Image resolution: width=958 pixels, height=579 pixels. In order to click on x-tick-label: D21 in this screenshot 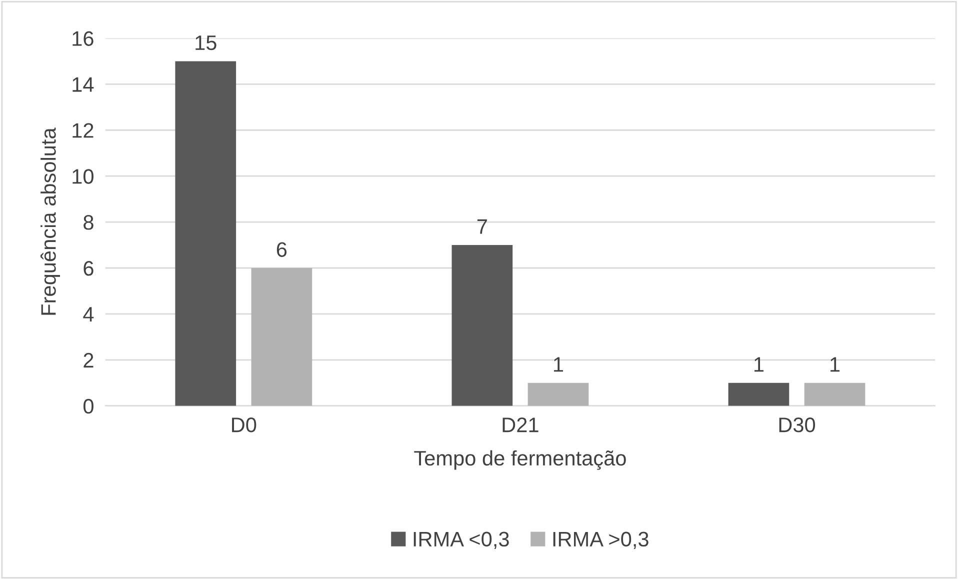, I will do `click(520, 425)`.